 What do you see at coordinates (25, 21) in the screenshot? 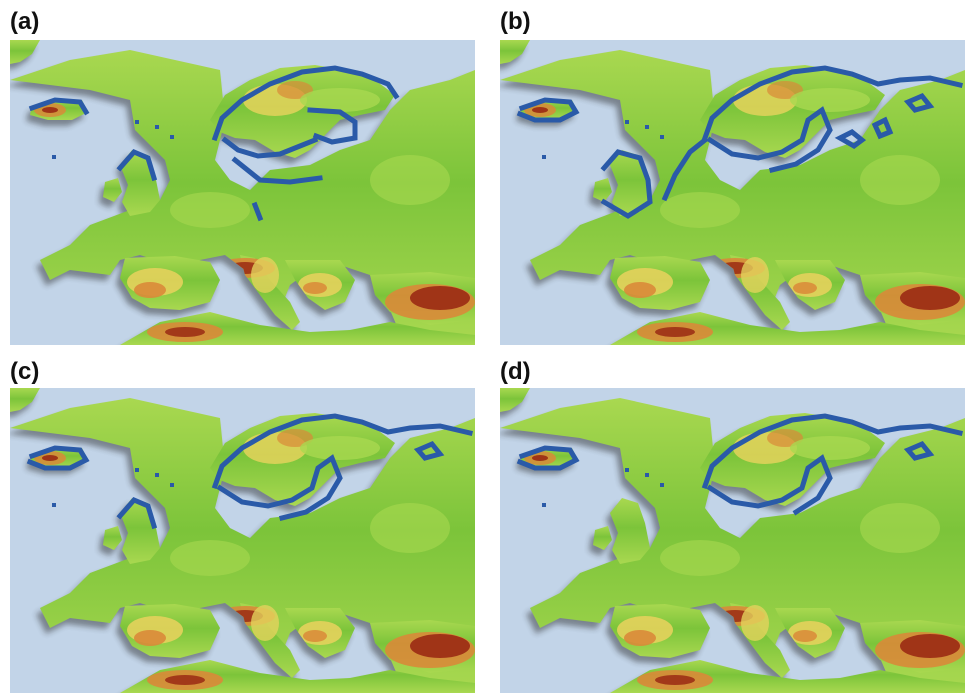
I see `panel-label-a: (a)` at bounding box center [25, 21].